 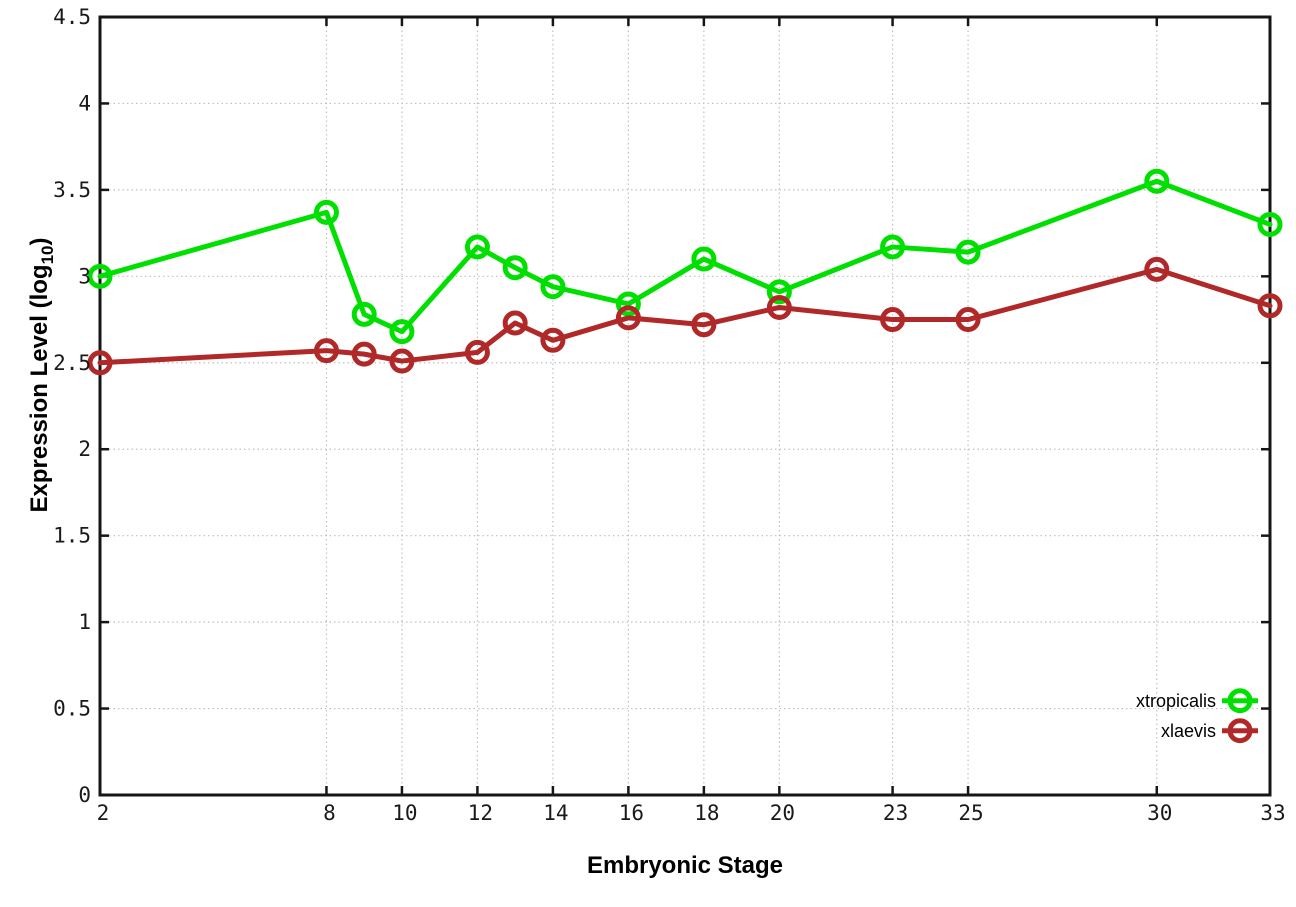 I want to click on legend-item-xtropicalis: xtropicalis, so click(x=1197, y=701).